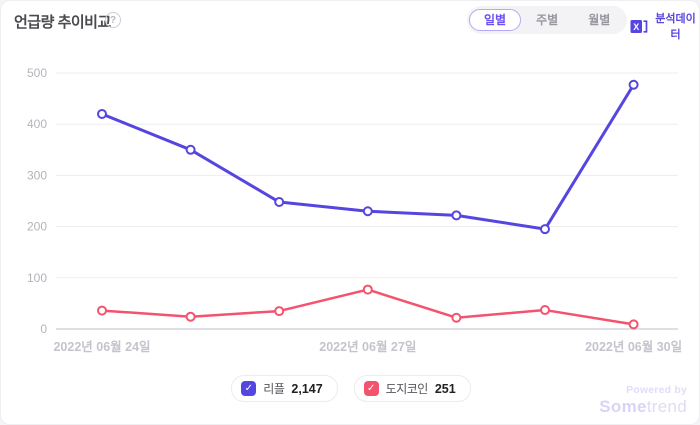 This screenshot has height=425, width=700. Describe the element at coordinates (43, 329) in the screenshot. I see `svg-text: 0` at that location.